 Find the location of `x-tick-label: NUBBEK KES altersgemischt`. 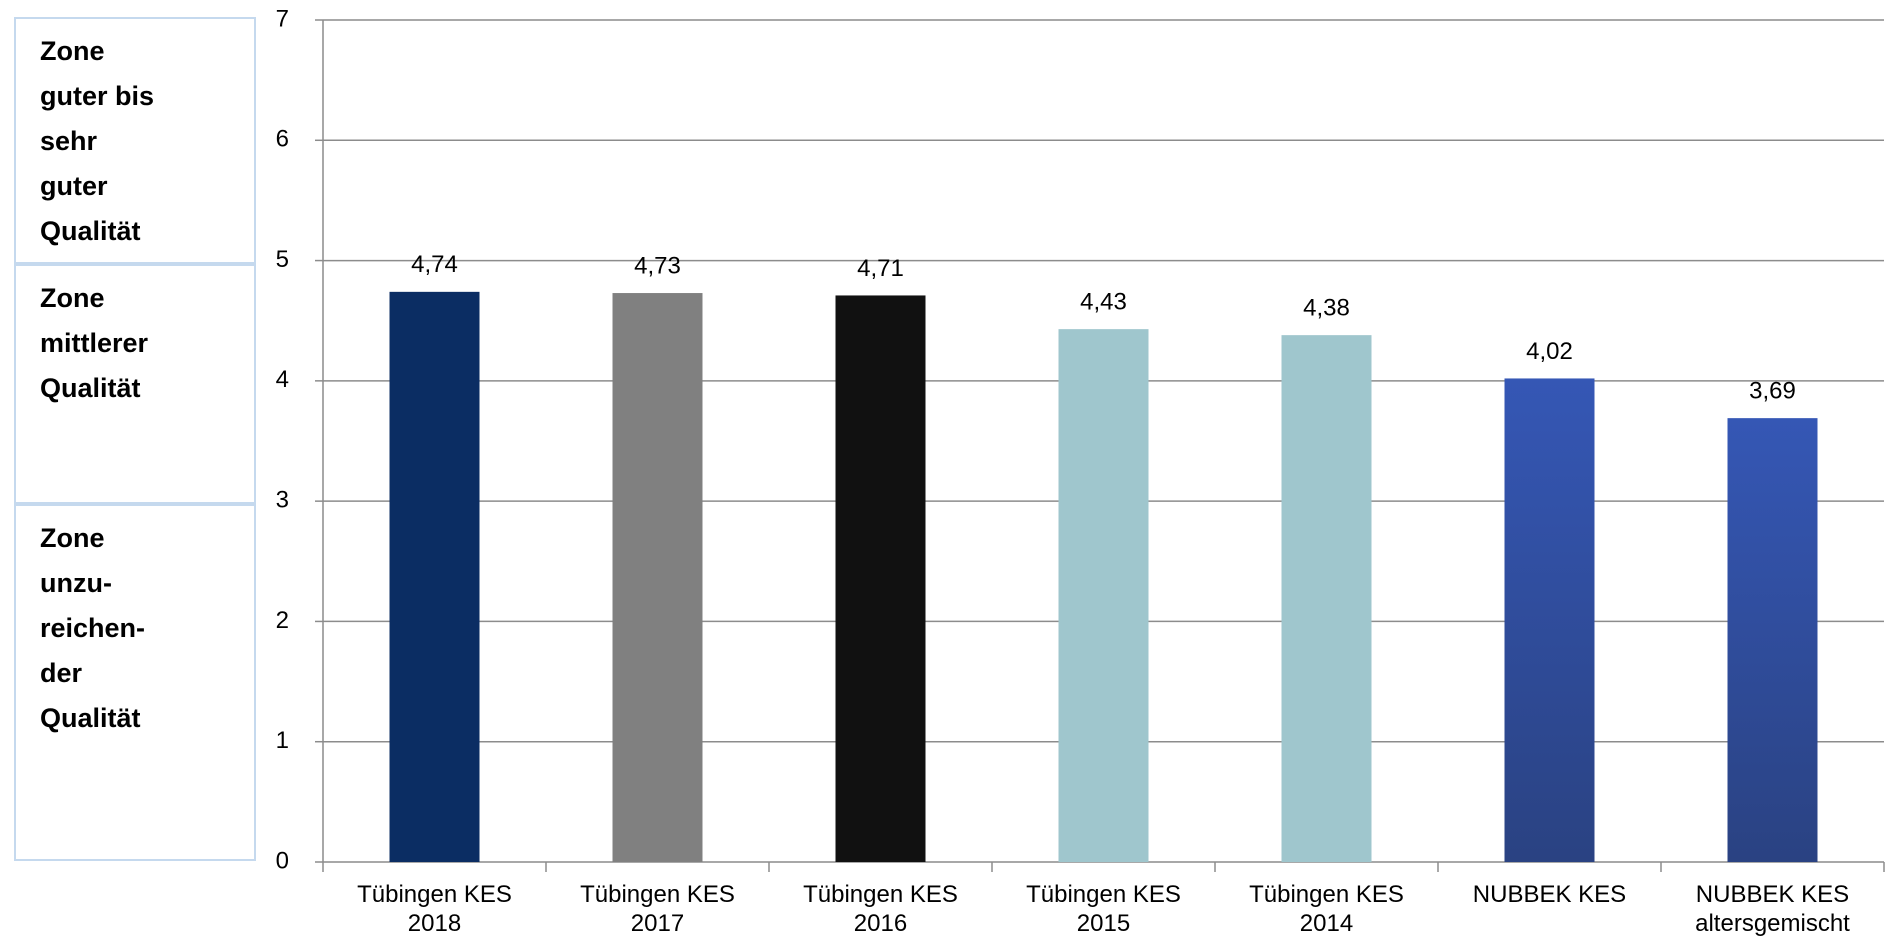

x-tick-label: NUBBEK KES altersgemischt is located at coordinates (1772, 909).